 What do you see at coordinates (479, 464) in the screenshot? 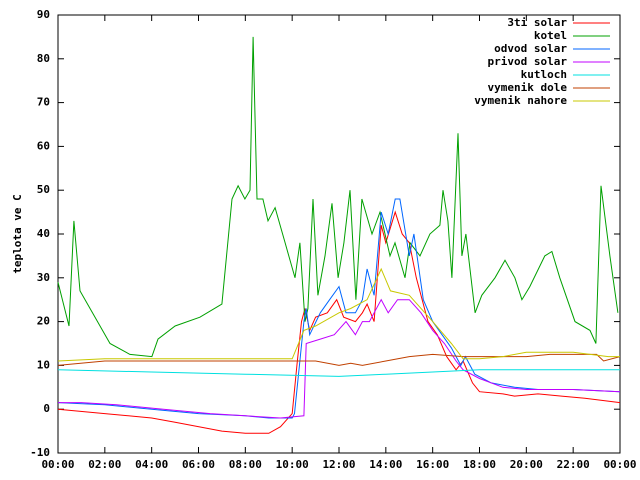
I see `x-tick-label: 18:00` at bounding box center [479, 464].